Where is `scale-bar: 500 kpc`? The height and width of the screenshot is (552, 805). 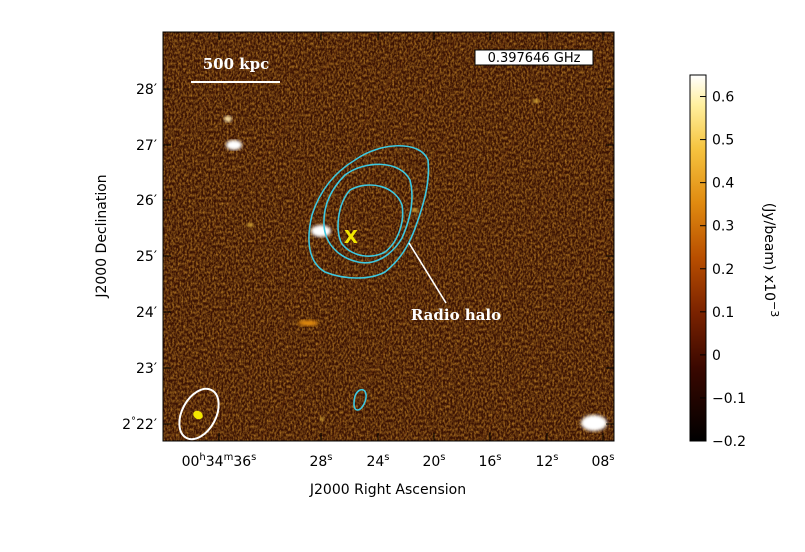 scale-bar: 500 kpc is located at coordinates (235, 69).